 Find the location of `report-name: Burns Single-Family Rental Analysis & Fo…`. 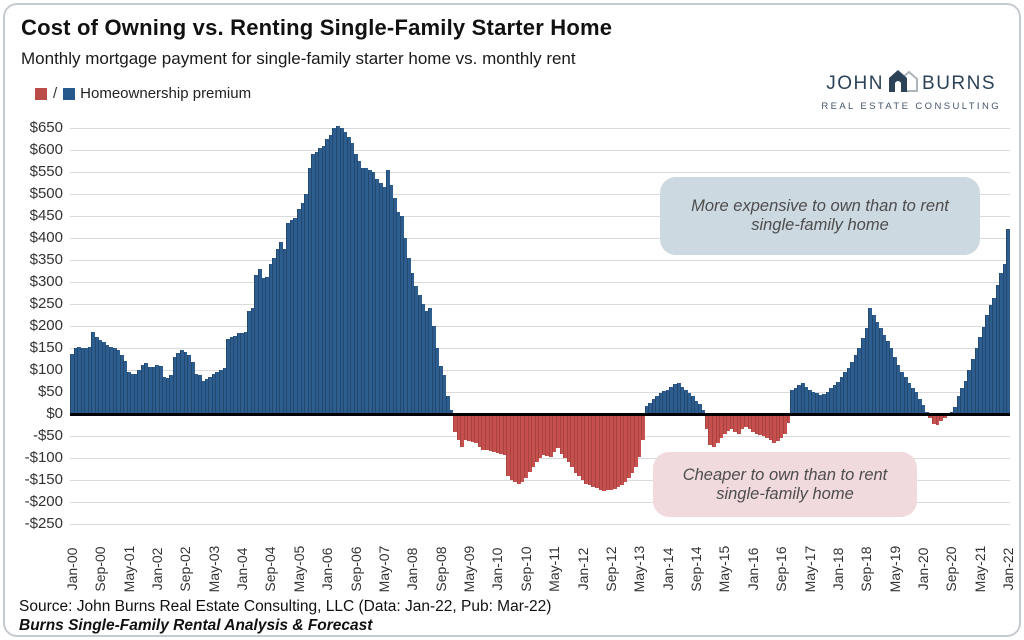

report-name: Burns Single-Family Rental Analysis & Fo… is located at coordinates (196, 625).